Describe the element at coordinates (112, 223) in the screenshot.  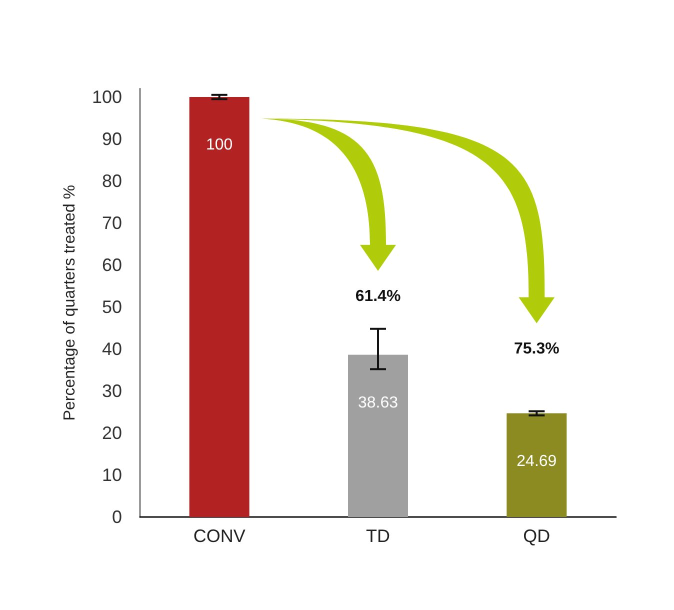
I see `y-tick-label: 70` at that location.